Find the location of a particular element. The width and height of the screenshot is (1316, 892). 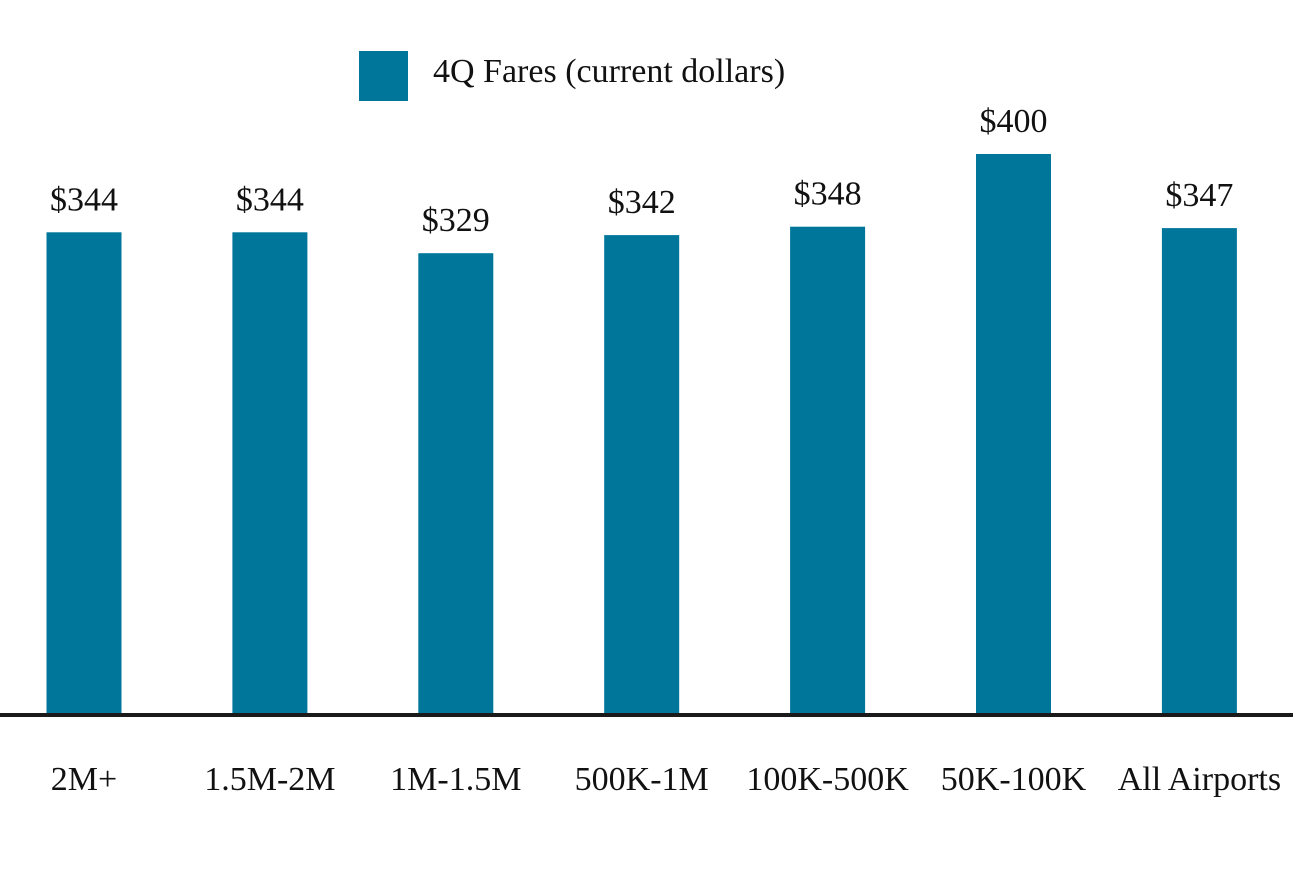

category-label-6: All Airports is located at coordinates (1199, 779).